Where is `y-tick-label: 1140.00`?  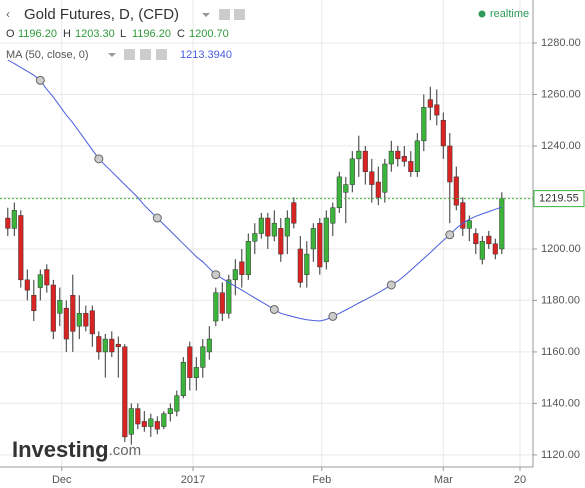
y-tick-label: 1140.00 is located at coordinates (560, 403).